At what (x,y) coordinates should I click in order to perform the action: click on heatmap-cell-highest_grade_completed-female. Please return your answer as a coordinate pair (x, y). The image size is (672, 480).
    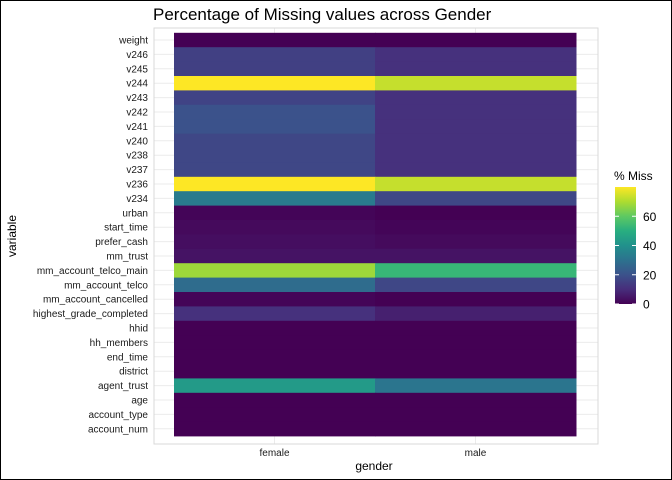
    Looking at the image, I should click on (275, 314).